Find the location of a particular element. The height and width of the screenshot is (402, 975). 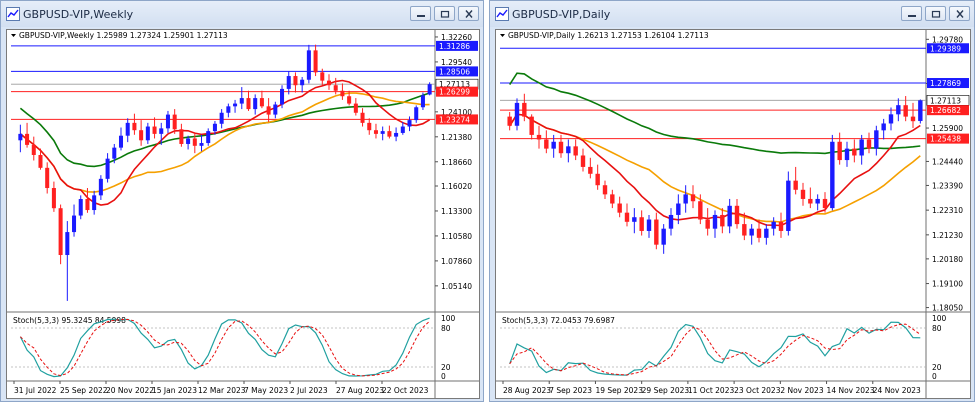

stoch-main-line is located at coordinates (715, 348).